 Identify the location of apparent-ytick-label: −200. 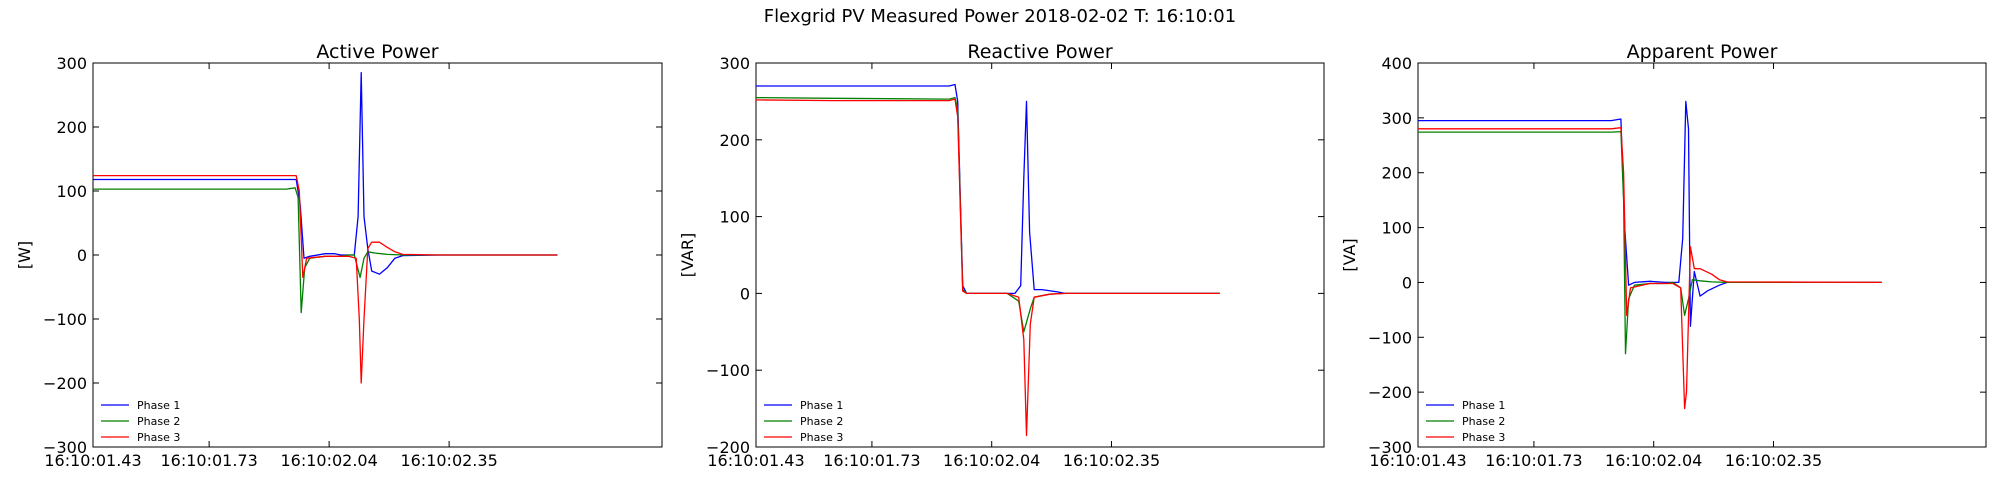
(1390, 392).